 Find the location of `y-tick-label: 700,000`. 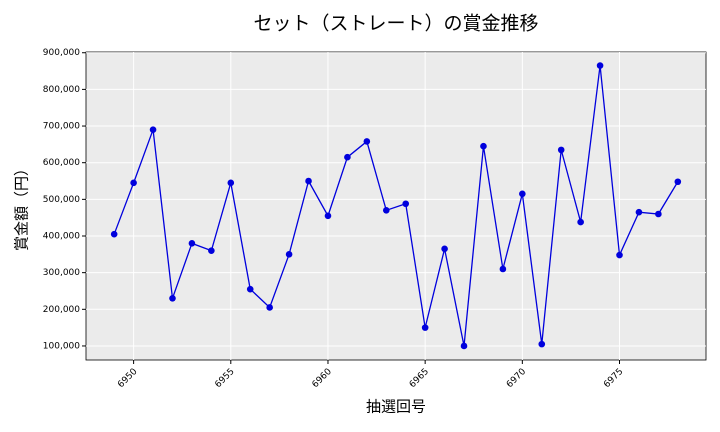

y-tick-label: 700,000 is located at coordinates (61, 127).